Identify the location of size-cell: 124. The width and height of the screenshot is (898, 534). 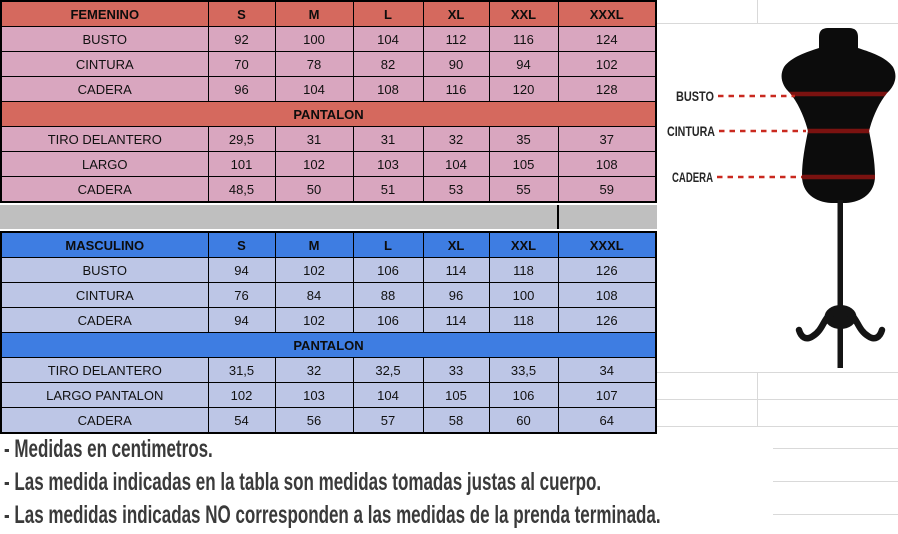
(607, 39).